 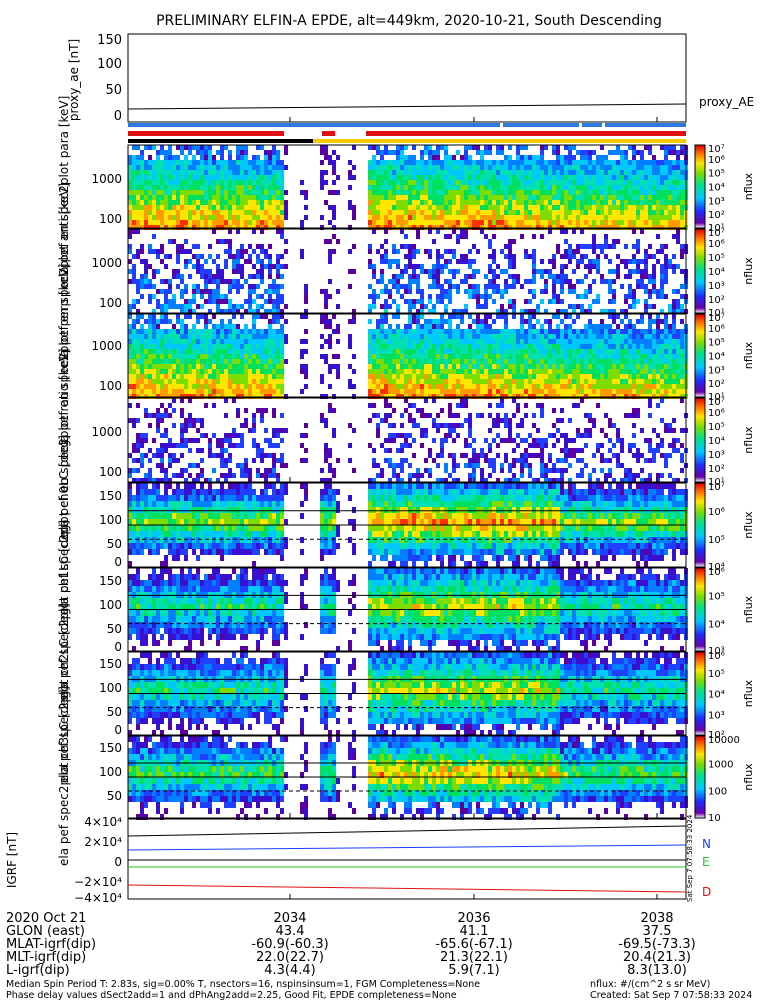 I want to click on spec1-colorbar-tick: 10⁴, so click(x=716, y=188).